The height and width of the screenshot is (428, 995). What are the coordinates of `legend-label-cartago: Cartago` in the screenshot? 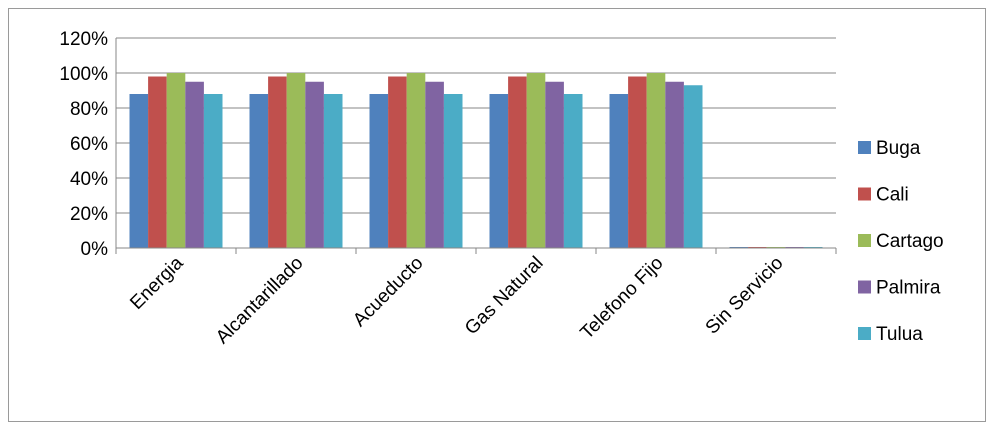 It's located at (910, 241).